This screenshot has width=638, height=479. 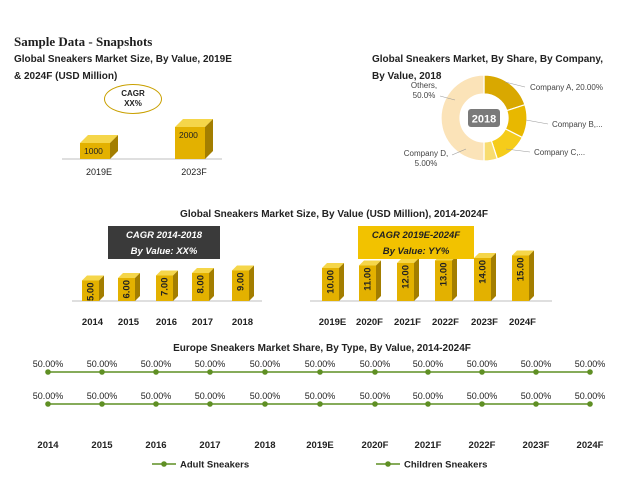 I want to click on data-label-2019E: 1000, so click(x=93, y=151).